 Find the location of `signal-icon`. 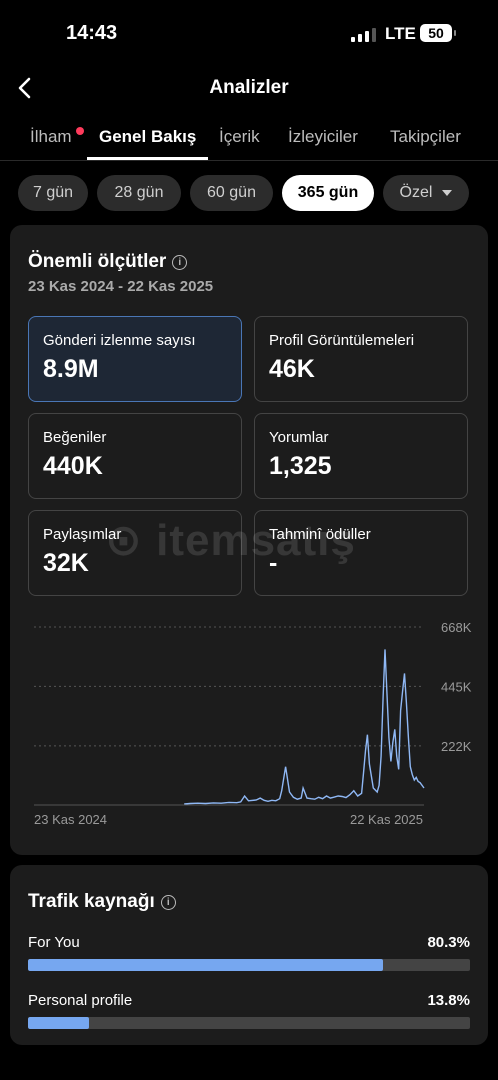

signal-icon is located at coordinates (363, 34).